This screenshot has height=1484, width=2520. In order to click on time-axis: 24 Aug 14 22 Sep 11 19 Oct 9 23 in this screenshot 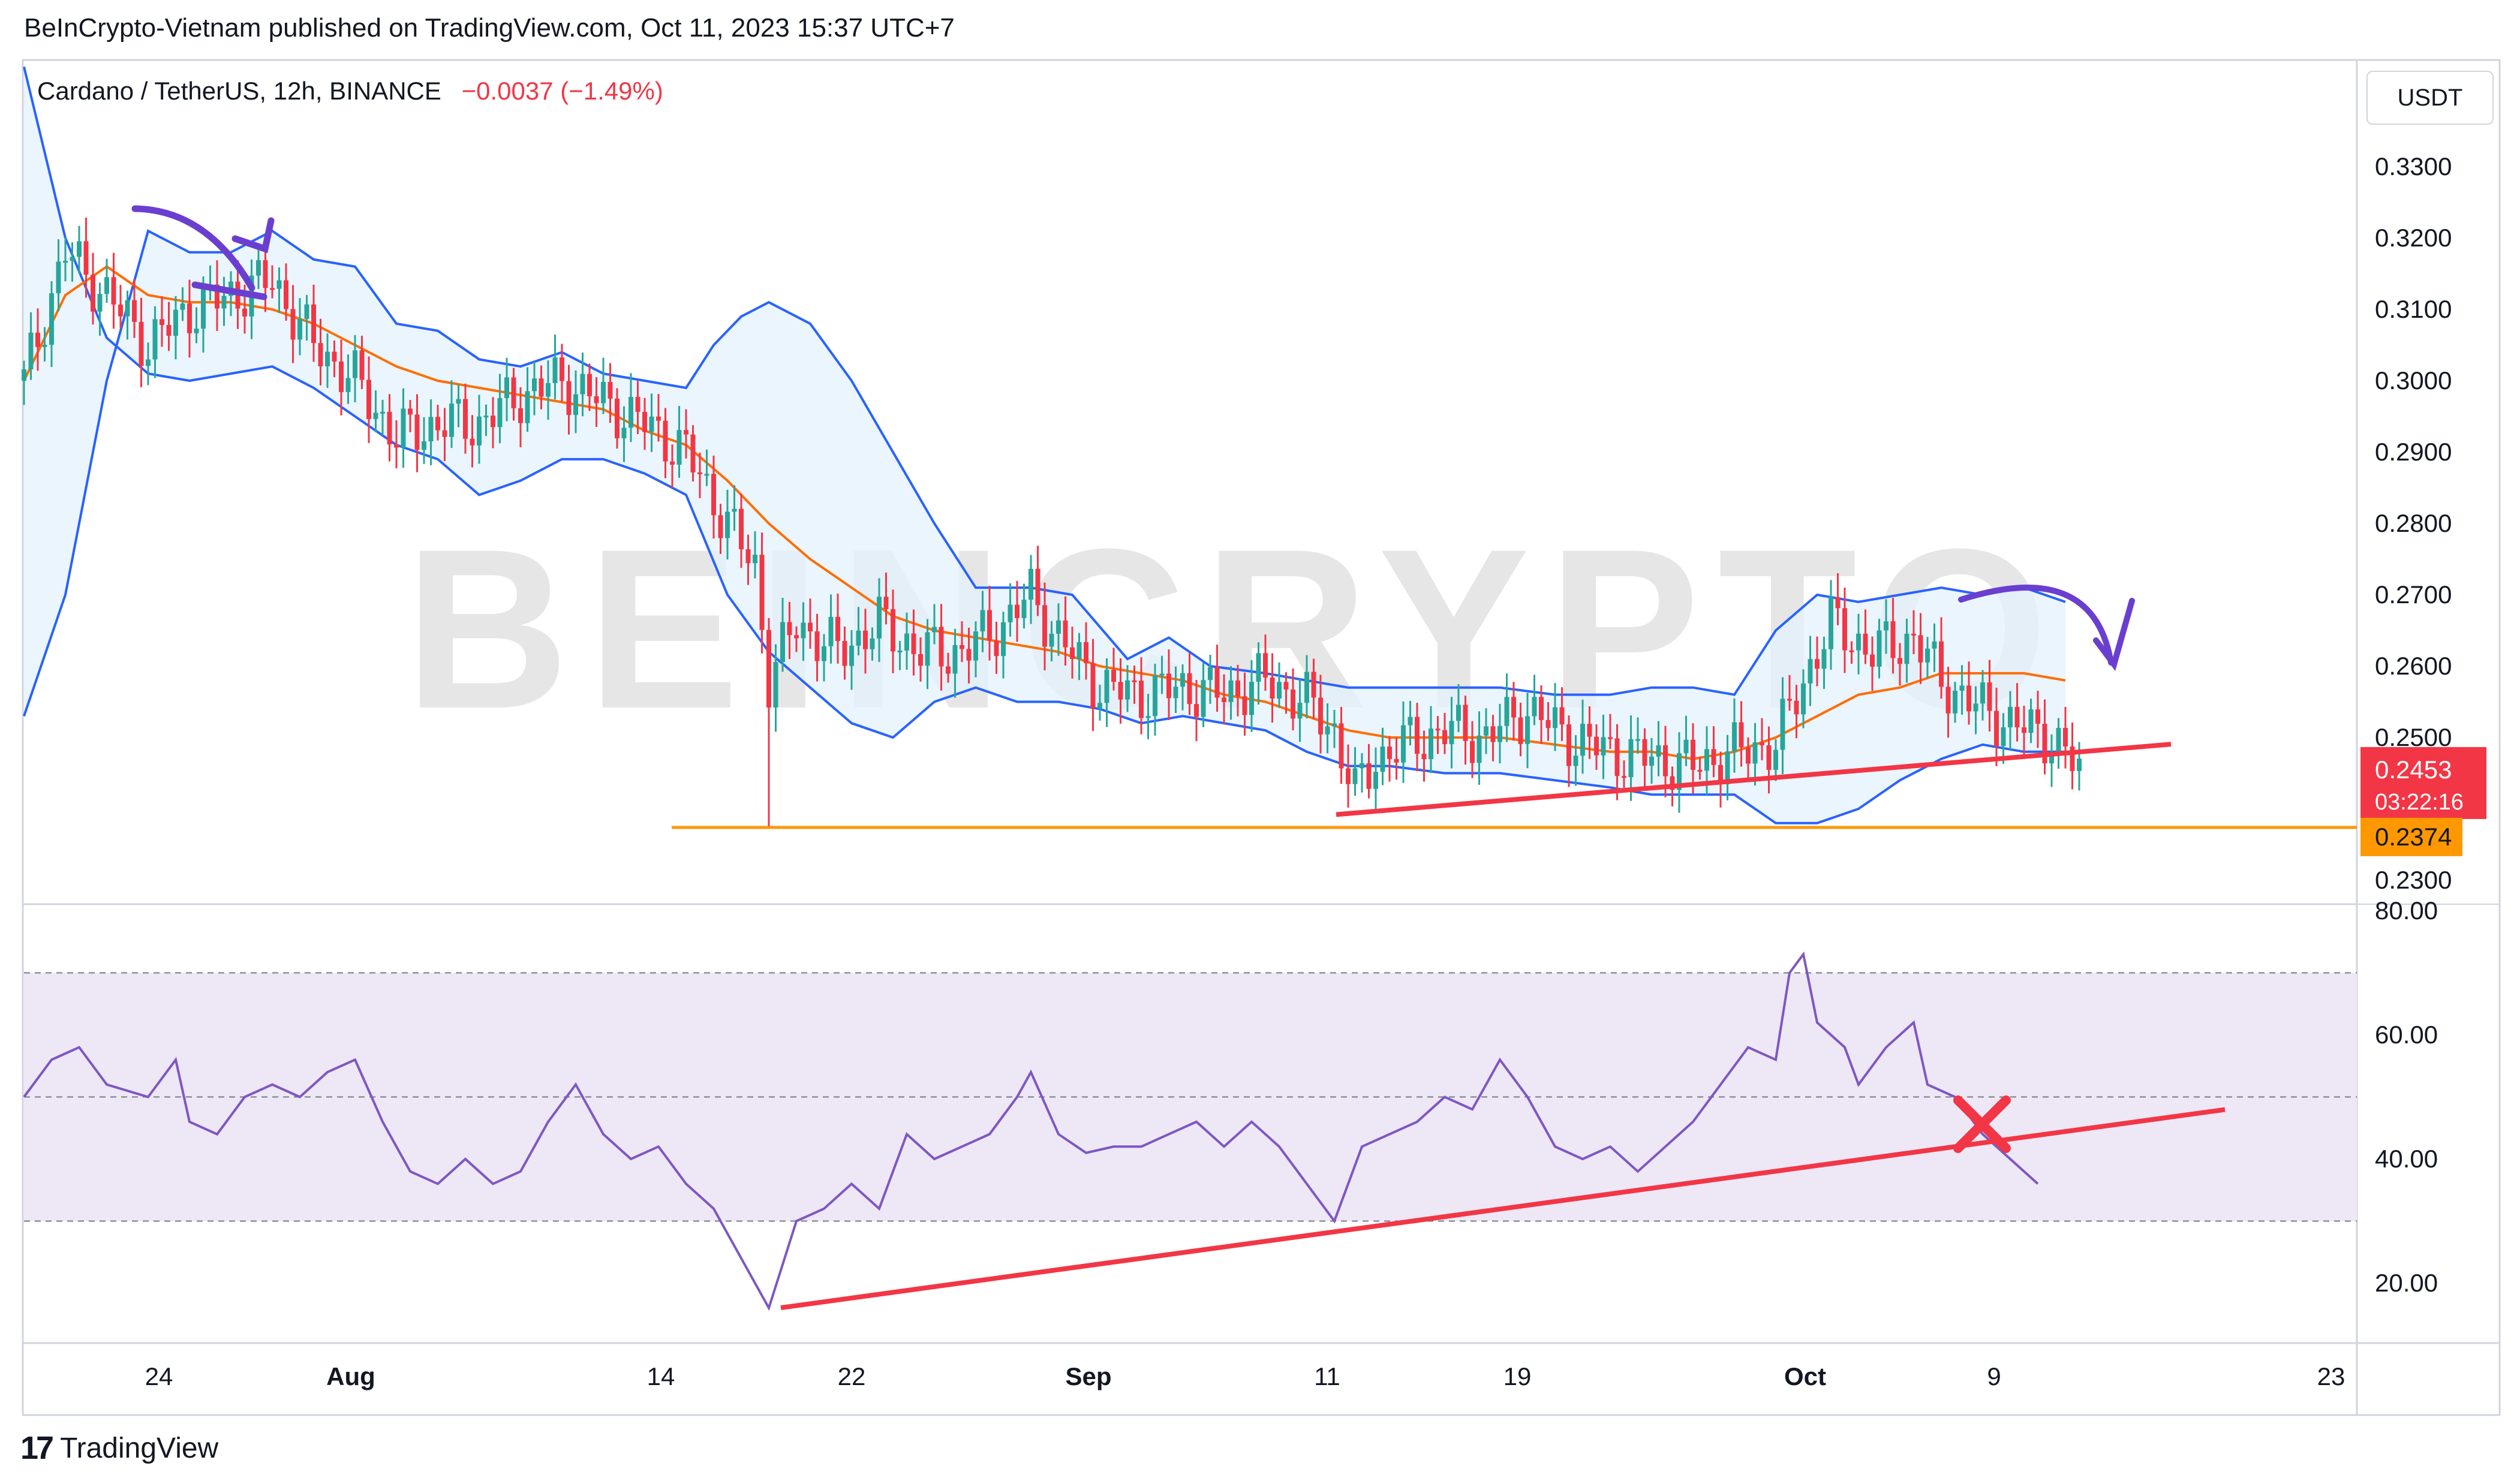, I will do `click(1245, 1376)`.